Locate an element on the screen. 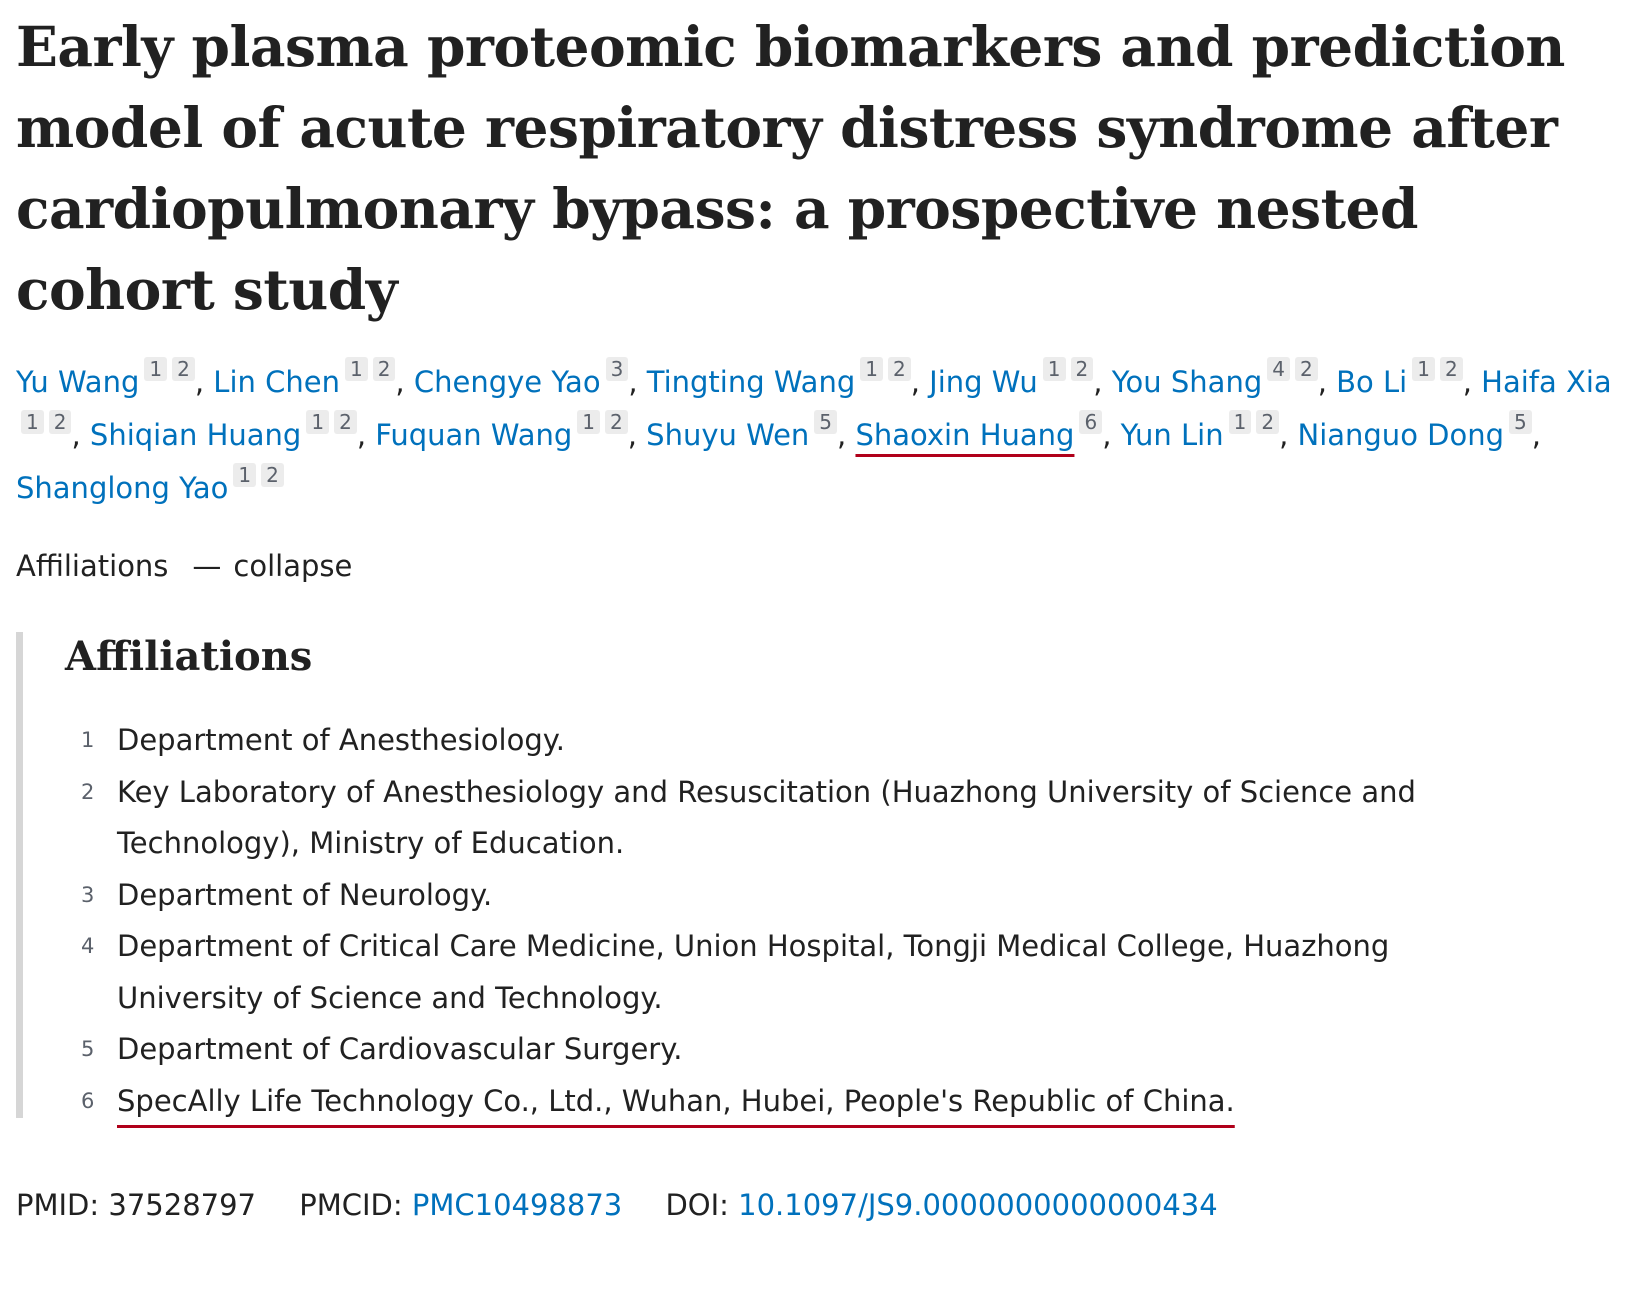 Image resolution: width=1625 pixels, height=1300 pixels. pmid-label: PMID: is located at coordinates (58, 1205).